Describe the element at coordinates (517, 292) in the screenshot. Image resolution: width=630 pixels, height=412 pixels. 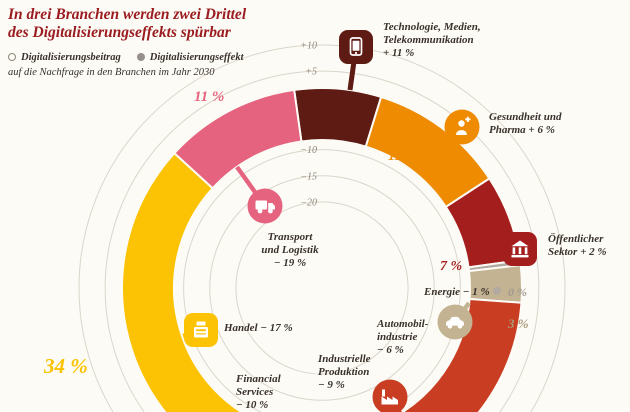
I see `beitrag-label-energie: 0 %` at that location.